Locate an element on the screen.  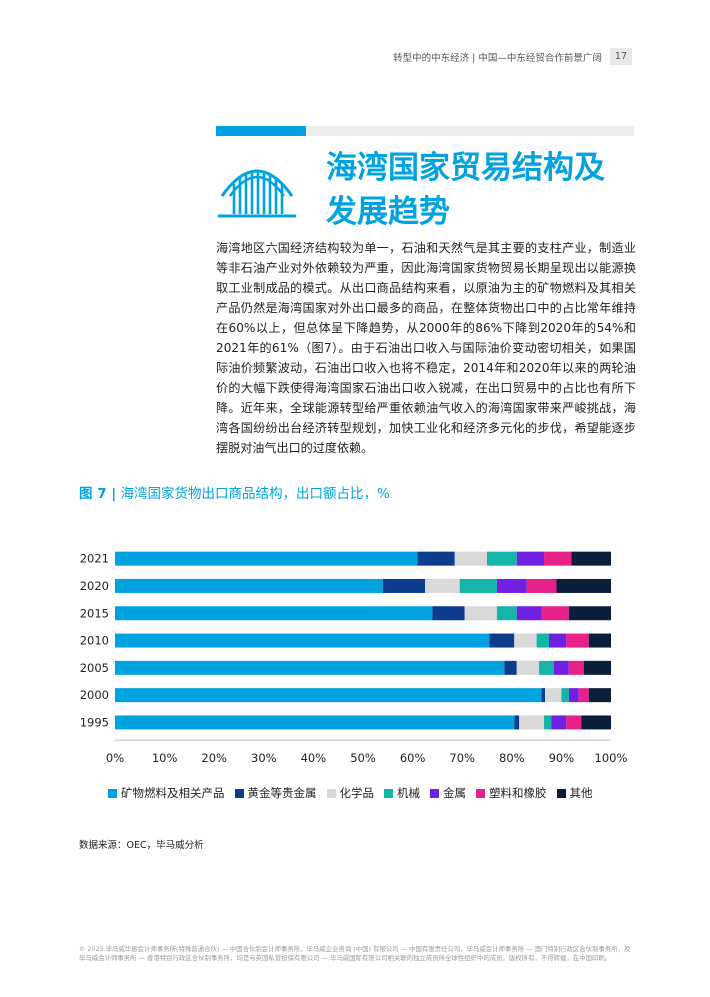
legend-item: 金属 is located at coordinates (448, 793).